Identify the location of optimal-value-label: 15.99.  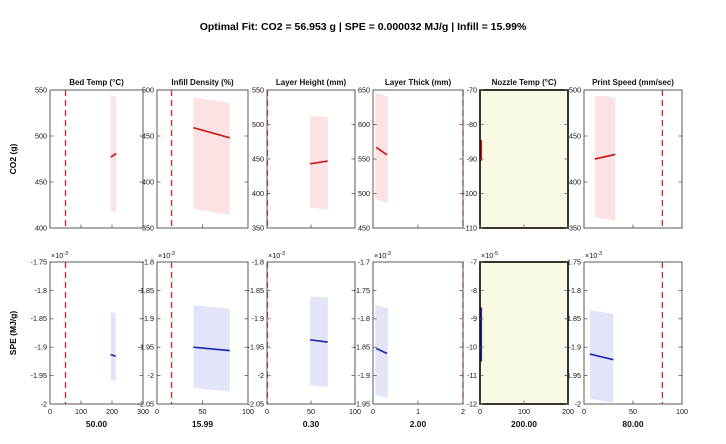
(203, 424).